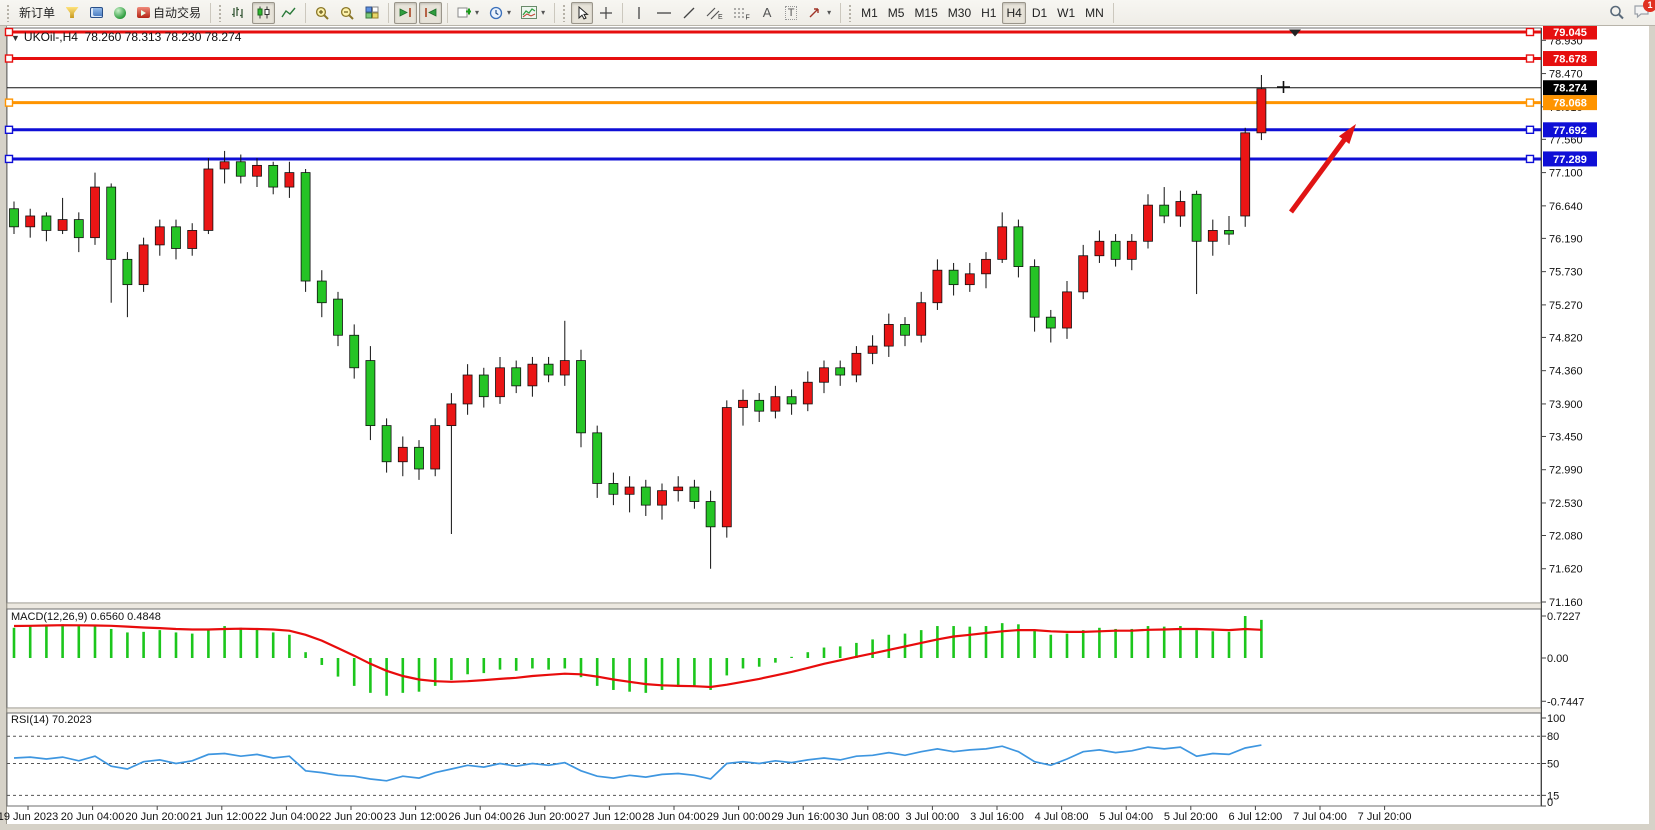  What do you see at coordinates (741, 13) in the screenshot?
I see `fibonacci-button: F` at bounding box center [741, 13].